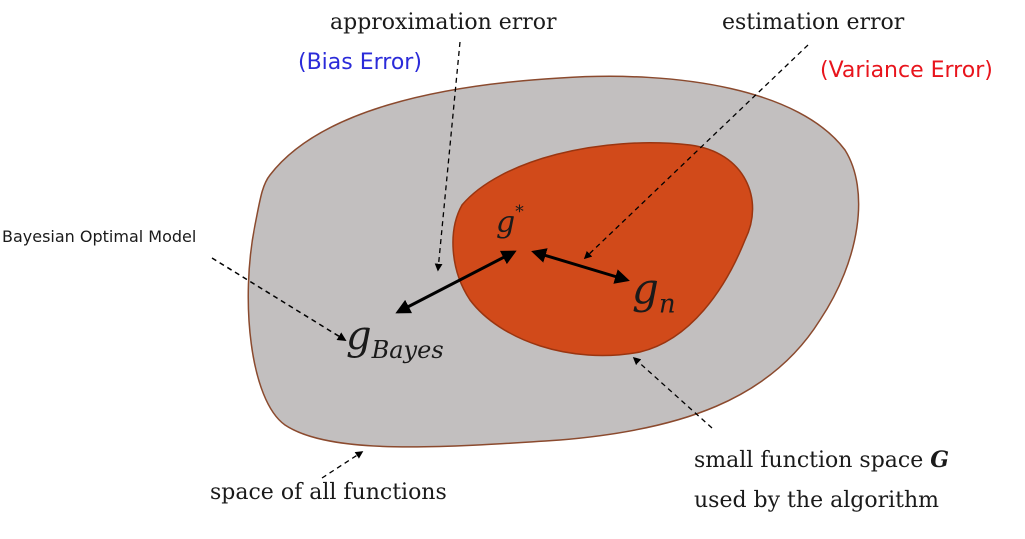 This screenshot has height=539, width=1025. Describe the element at coordinates (99, 236) in the screenshot. I see `bayesian-optimal-model-label: Bayesian Optimal Model` at that location.